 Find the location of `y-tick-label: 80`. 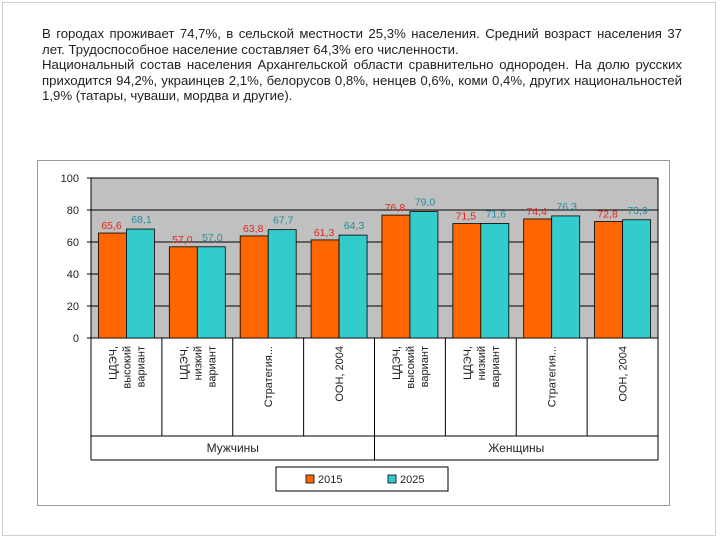

y-tick-label: 80 is located at coordinates (73, 211).